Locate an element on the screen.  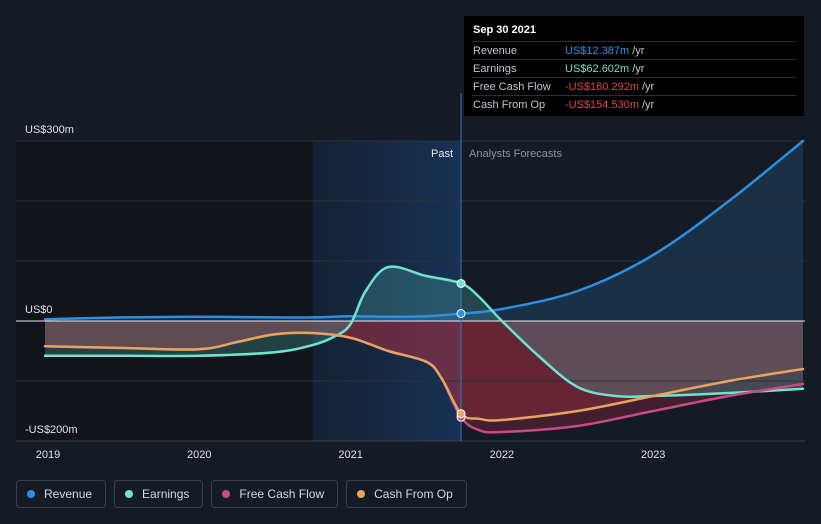
tooltip-value: -US$160.292m is located at coordinates (602, 86).